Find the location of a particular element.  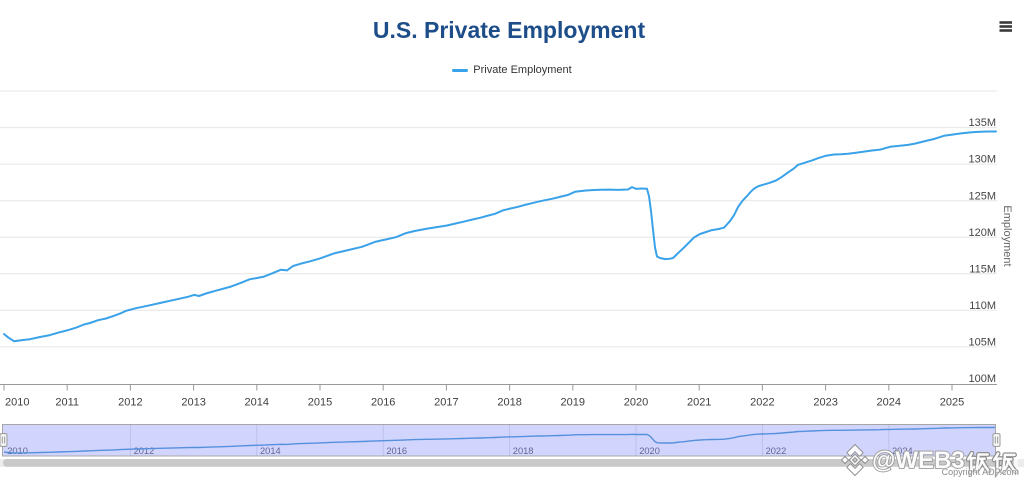

svg-text: 2019 is located at coordinates (573, 403).